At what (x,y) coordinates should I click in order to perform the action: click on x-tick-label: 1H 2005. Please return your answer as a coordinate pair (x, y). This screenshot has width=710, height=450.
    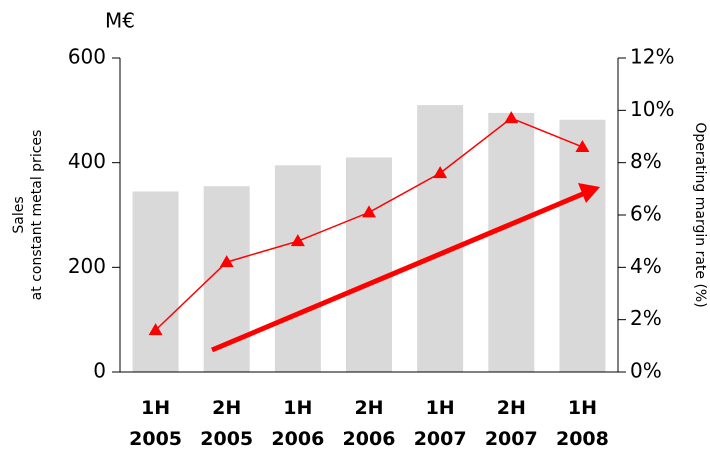
    Looking at the image, I should click on (155, 423).